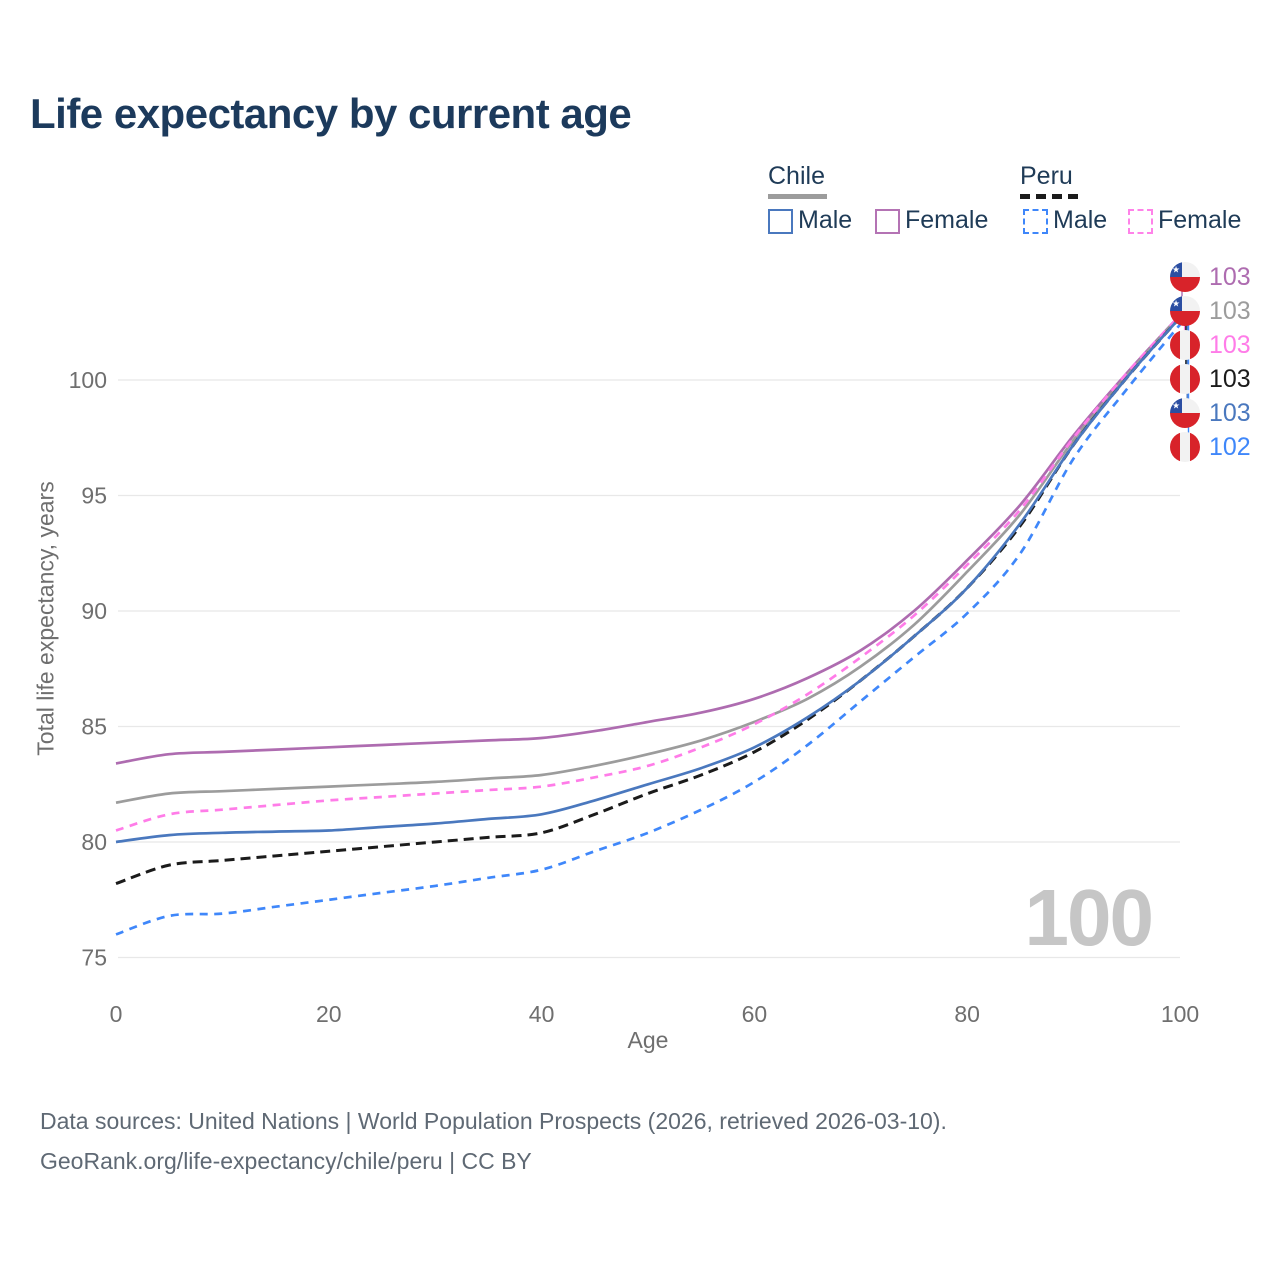  I want to click on end-label-row-0: ★ 103, so click(1210, 277).